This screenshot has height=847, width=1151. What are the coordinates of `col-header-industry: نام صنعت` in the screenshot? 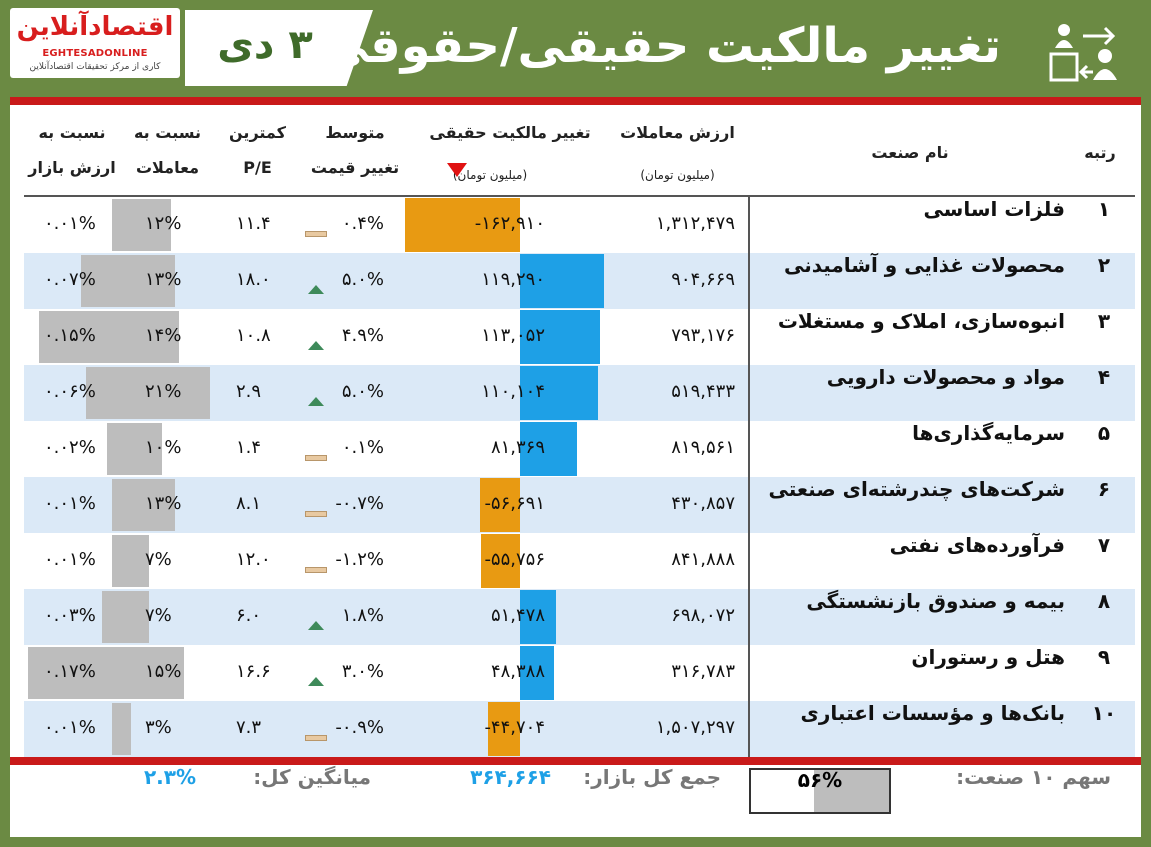 It's located at (910, 150).